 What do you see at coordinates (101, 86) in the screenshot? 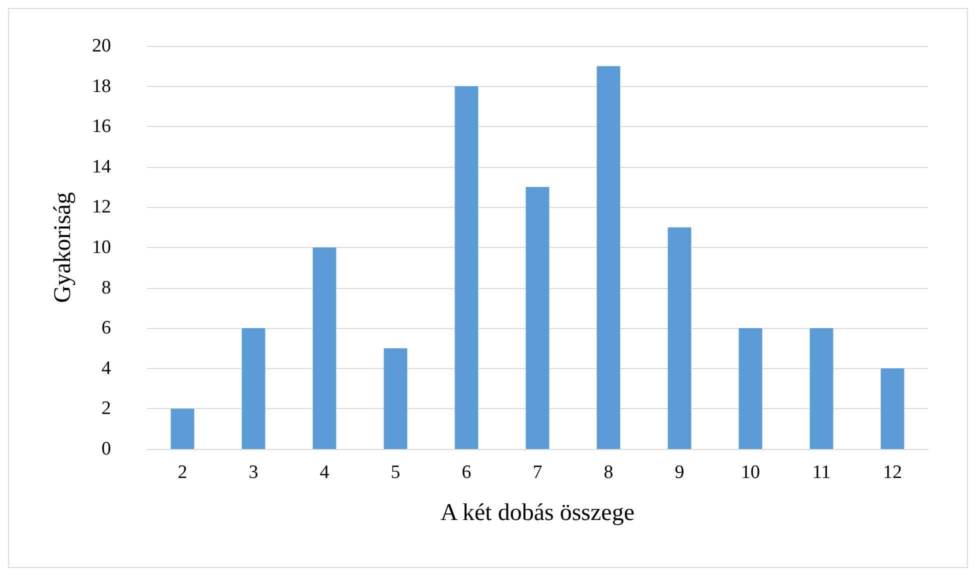
I see `y-tick-label: 18` at bounding box center [101, 86].